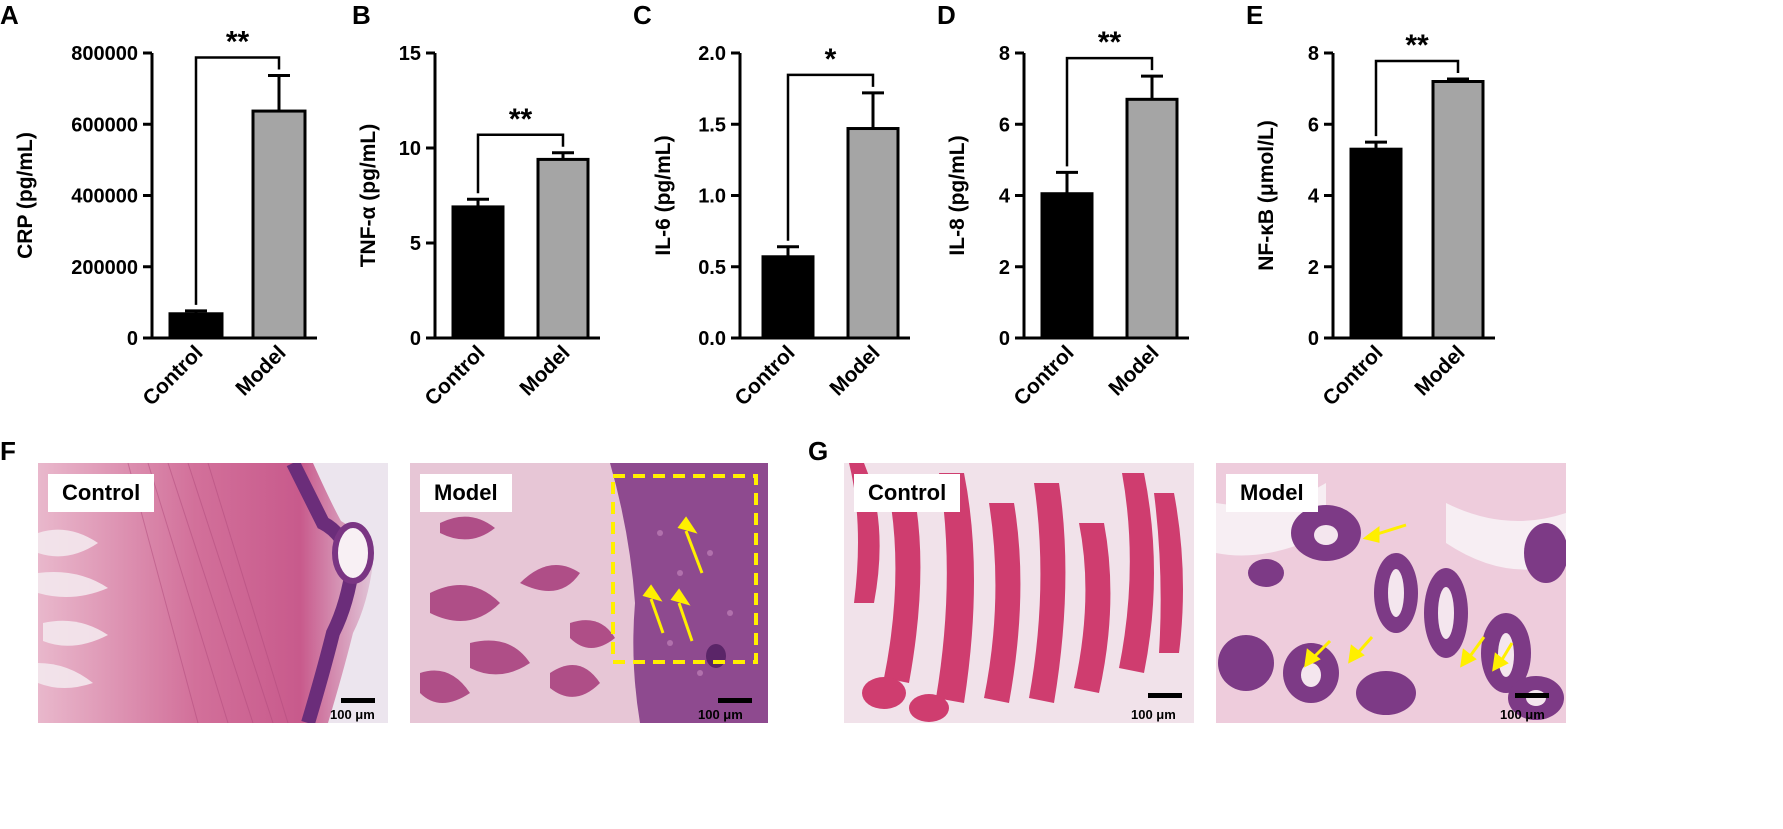 Image resolution: width=1783 pixels, height=829 pixels. I want to click on chart-c-significance-bracket, so click(830, 157).